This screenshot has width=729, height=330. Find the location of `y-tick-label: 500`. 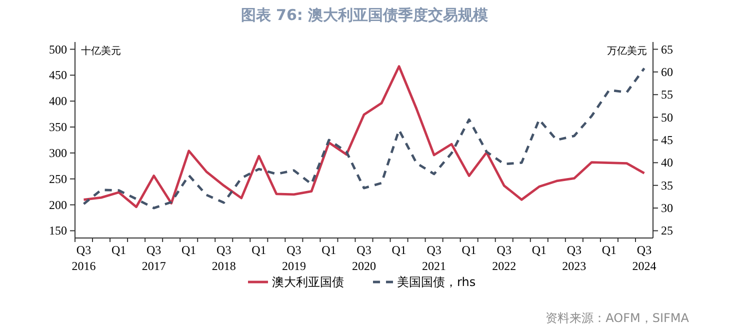

y-tick-label: 500 is located at coordinates (58, 49).